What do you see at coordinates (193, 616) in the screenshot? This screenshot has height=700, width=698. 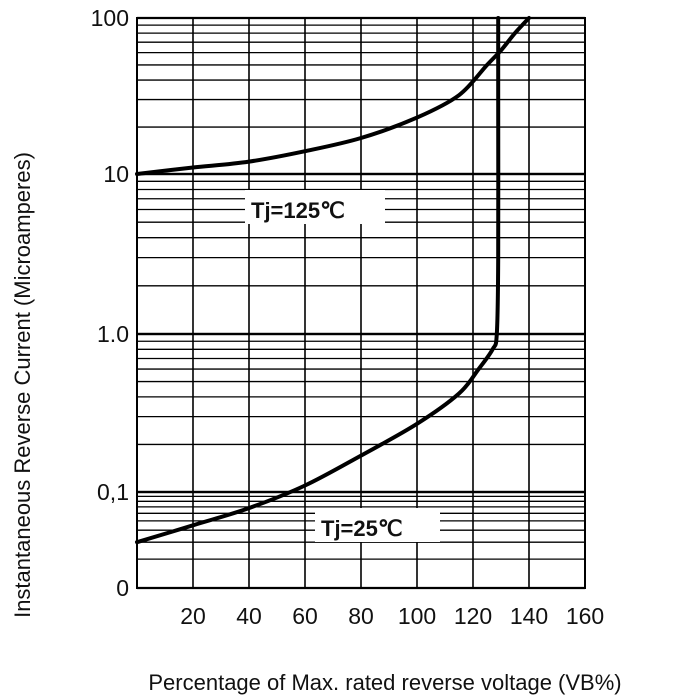 I see `x-tick-label: 20` at bounding box center [193, 616].